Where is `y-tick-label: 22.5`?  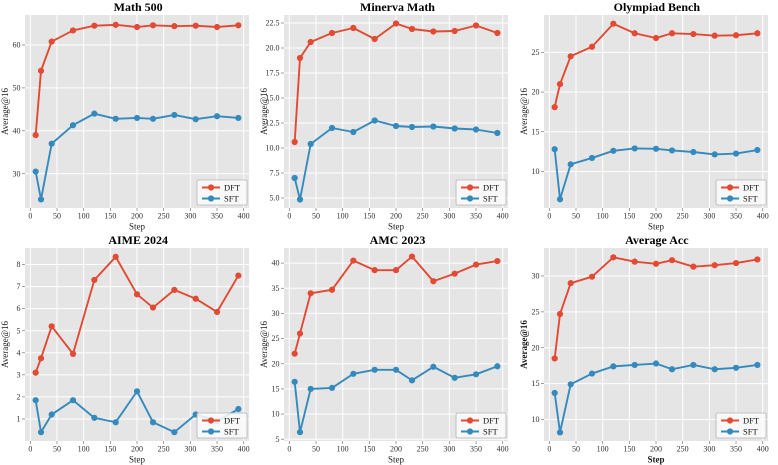 y-tick-label: 22.5 is located at coordinates (273, 23).